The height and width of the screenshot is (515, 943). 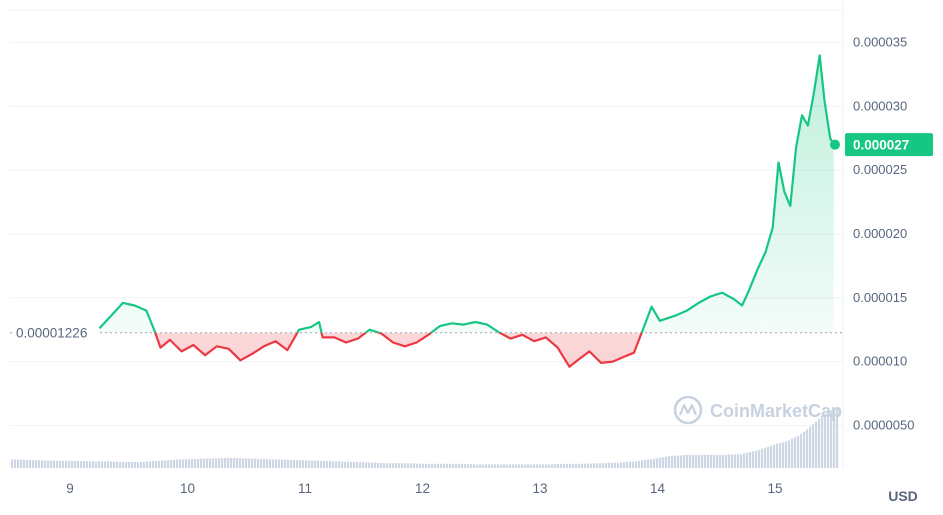 What do you see at coordinates (688, 409) in the screenshot?
I see `coinmarketcap-logo-mark` at bounding box center [688, 409].